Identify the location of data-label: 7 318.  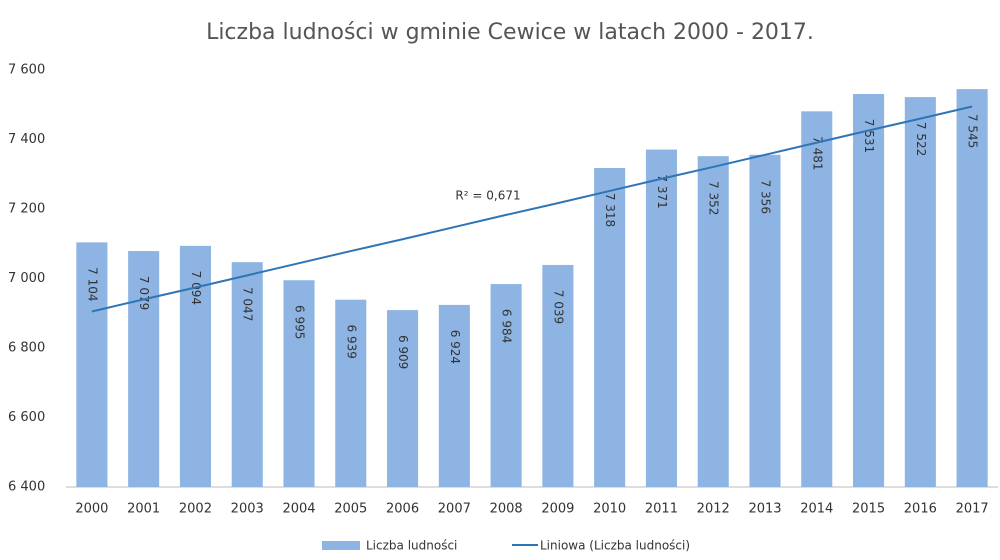
(610, 210).